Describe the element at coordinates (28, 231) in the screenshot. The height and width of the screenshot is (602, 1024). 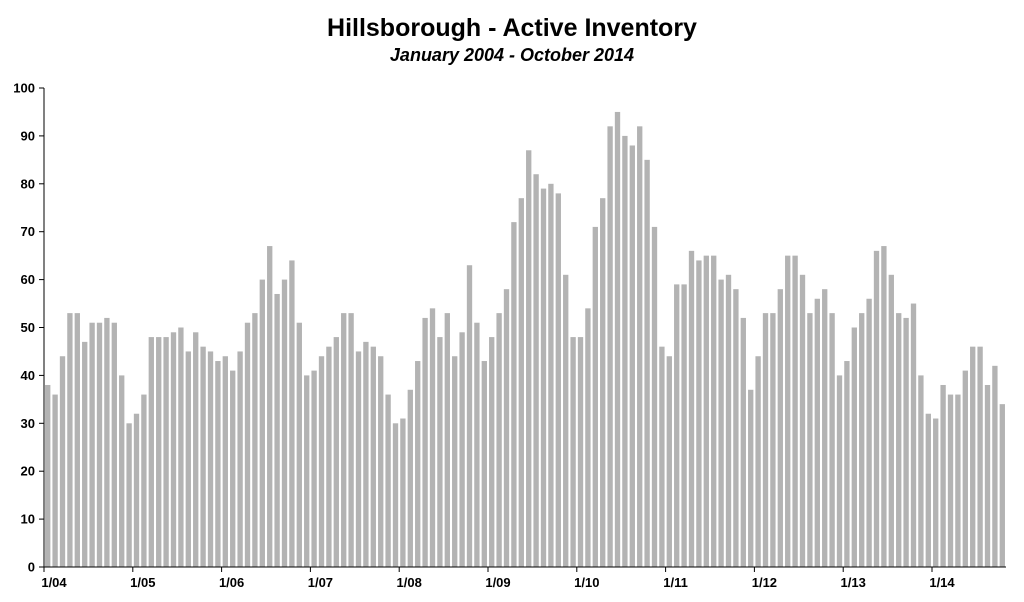
I see `y-tick-label: 70` at that location.